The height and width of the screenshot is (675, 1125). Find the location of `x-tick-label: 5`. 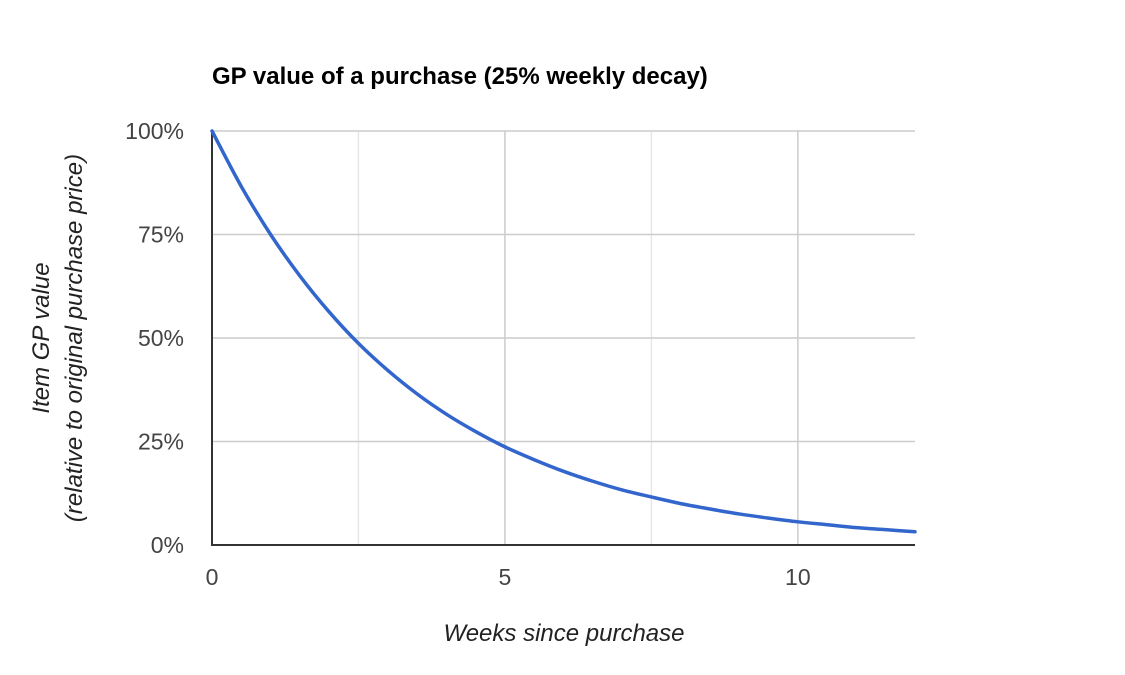

x-tick-label: 5 is located at coordinates (505, 577).